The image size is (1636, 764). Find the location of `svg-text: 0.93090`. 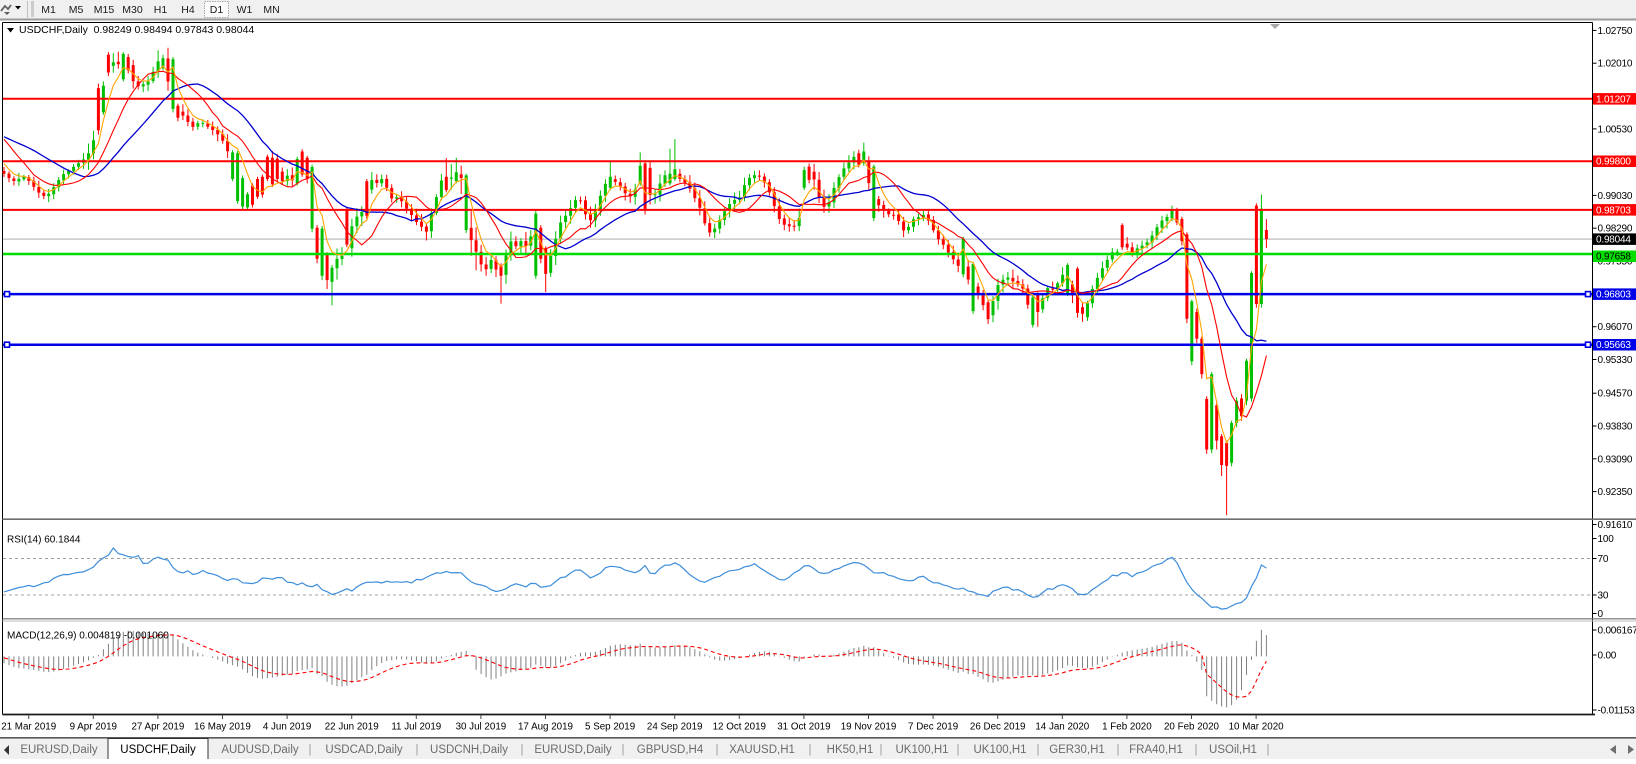

svg-text: 0.93090 is located at coordinates (1615, 459).